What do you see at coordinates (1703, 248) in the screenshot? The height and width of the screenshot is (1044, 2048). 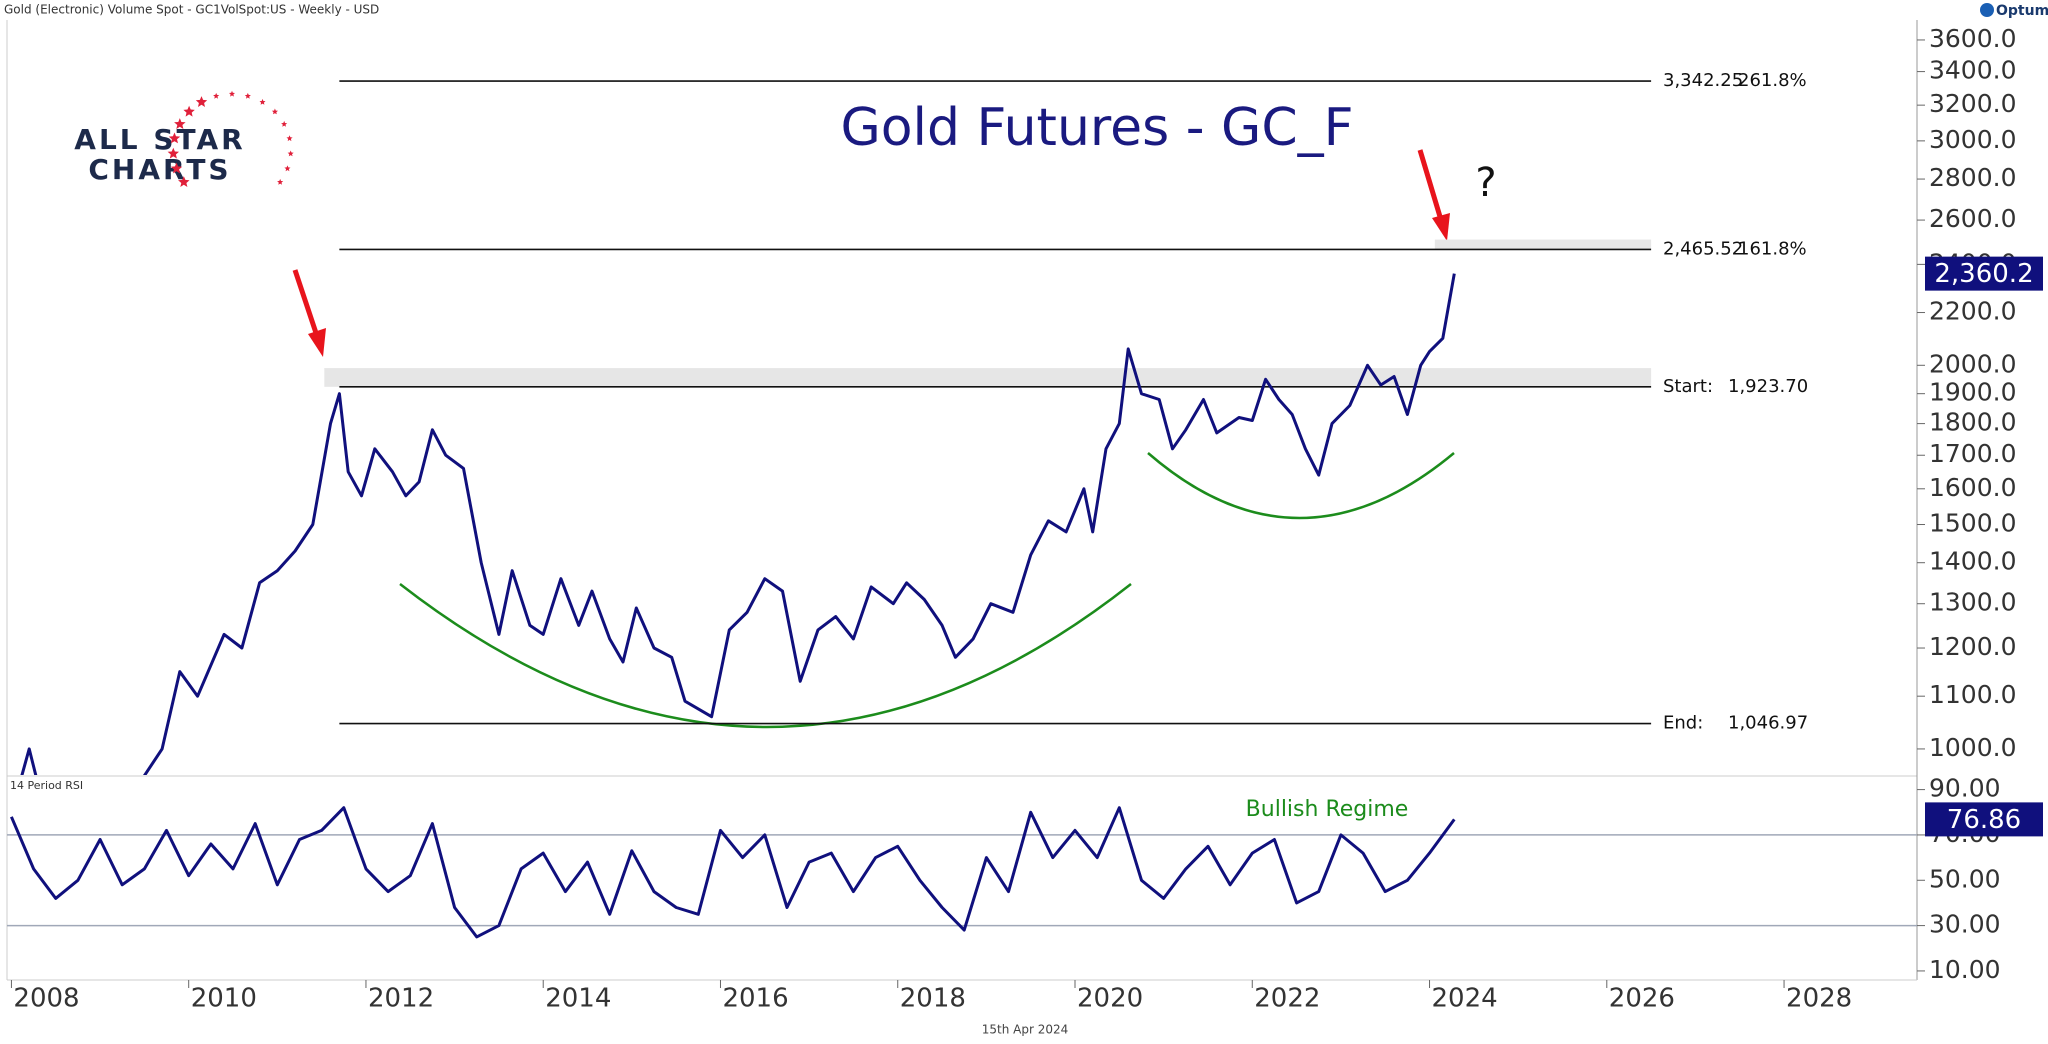 I see `level-label: 2,465.52` at bounding box center [1703, 248].